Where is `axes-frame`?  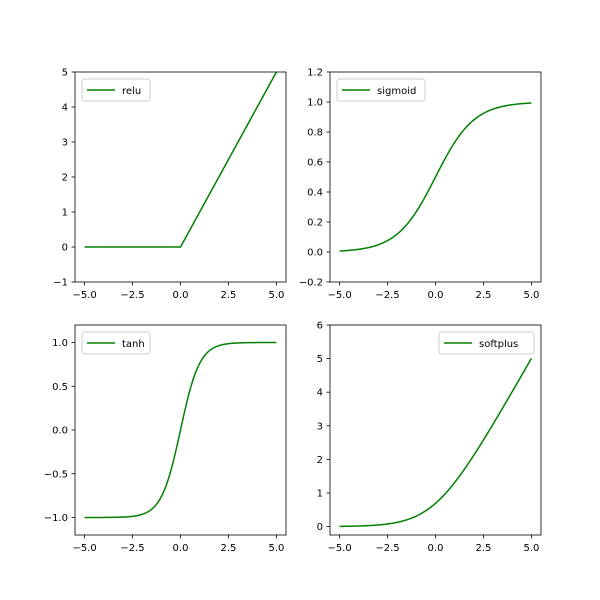
axes-frame is located at coordinates (180, 177).